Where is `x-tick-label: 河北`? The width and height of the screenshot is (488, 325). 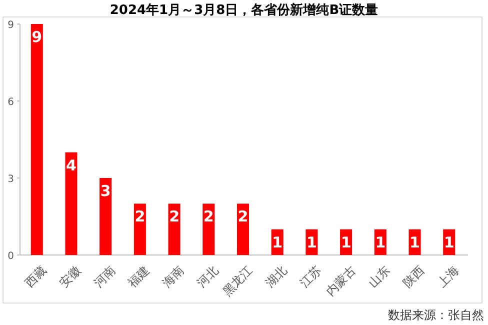 x-tick-label: 河北 is located at coordinates (207, 276).